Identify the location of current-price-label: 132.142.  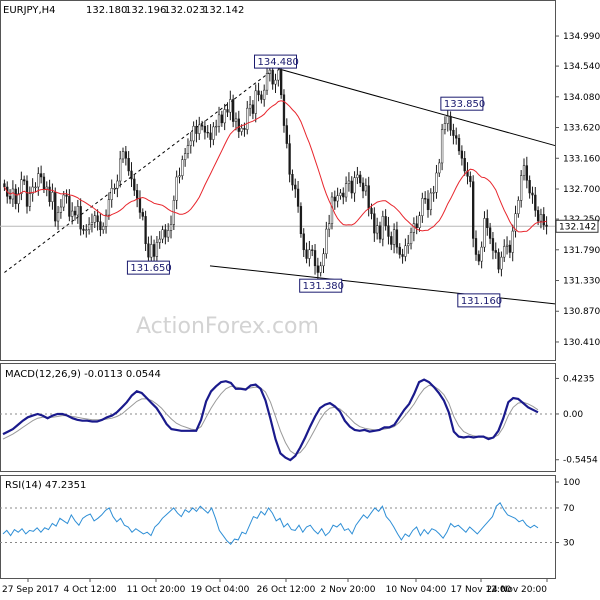
(577, 227).